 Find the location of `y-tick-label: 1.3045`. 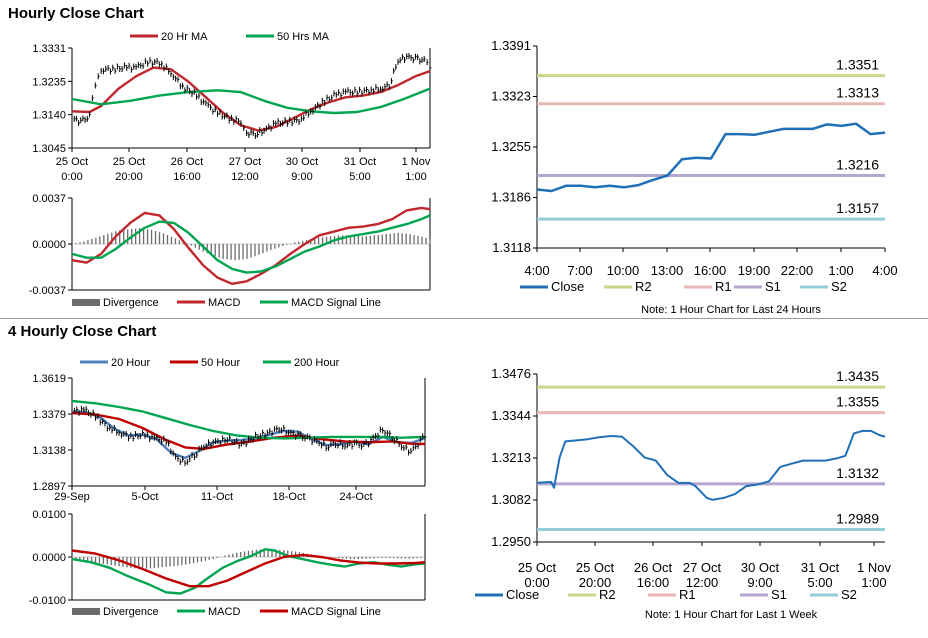

y-tick-label: 1.3045 is located at coordinates (49, 149).